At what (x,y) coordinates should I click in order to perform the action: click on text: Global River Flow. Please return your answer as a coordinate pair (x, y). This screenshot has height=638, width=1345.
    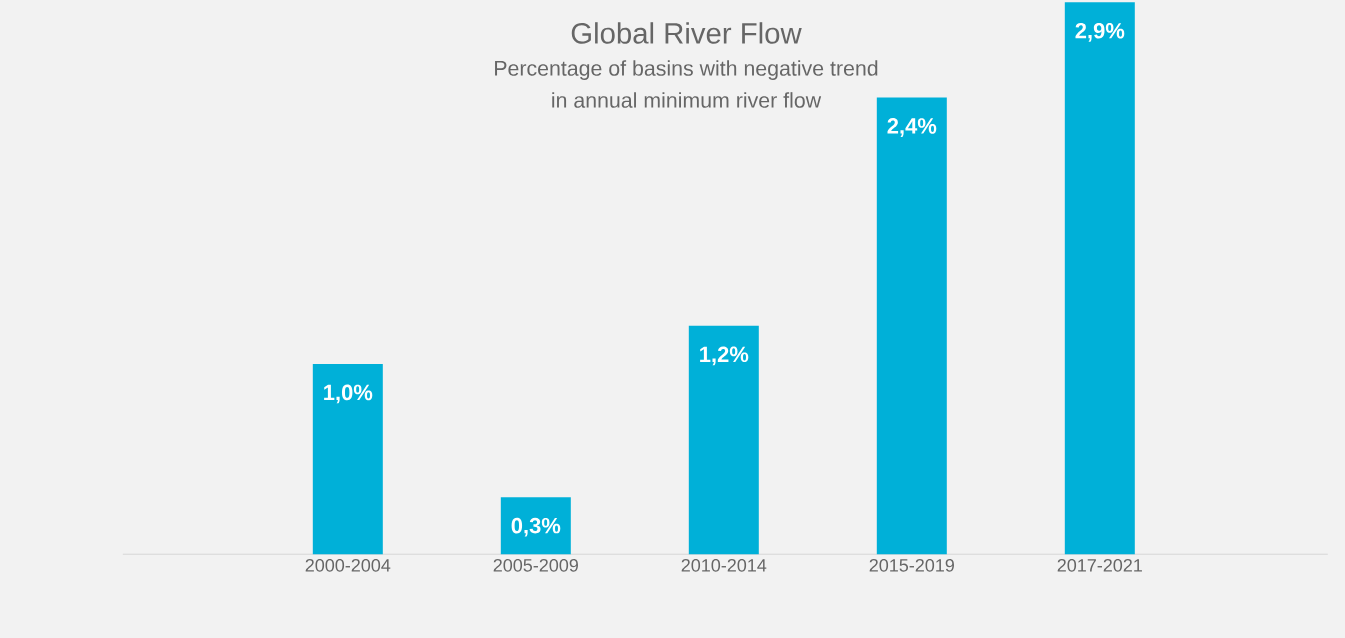
    Looking at the image, I should click on (686, 33).